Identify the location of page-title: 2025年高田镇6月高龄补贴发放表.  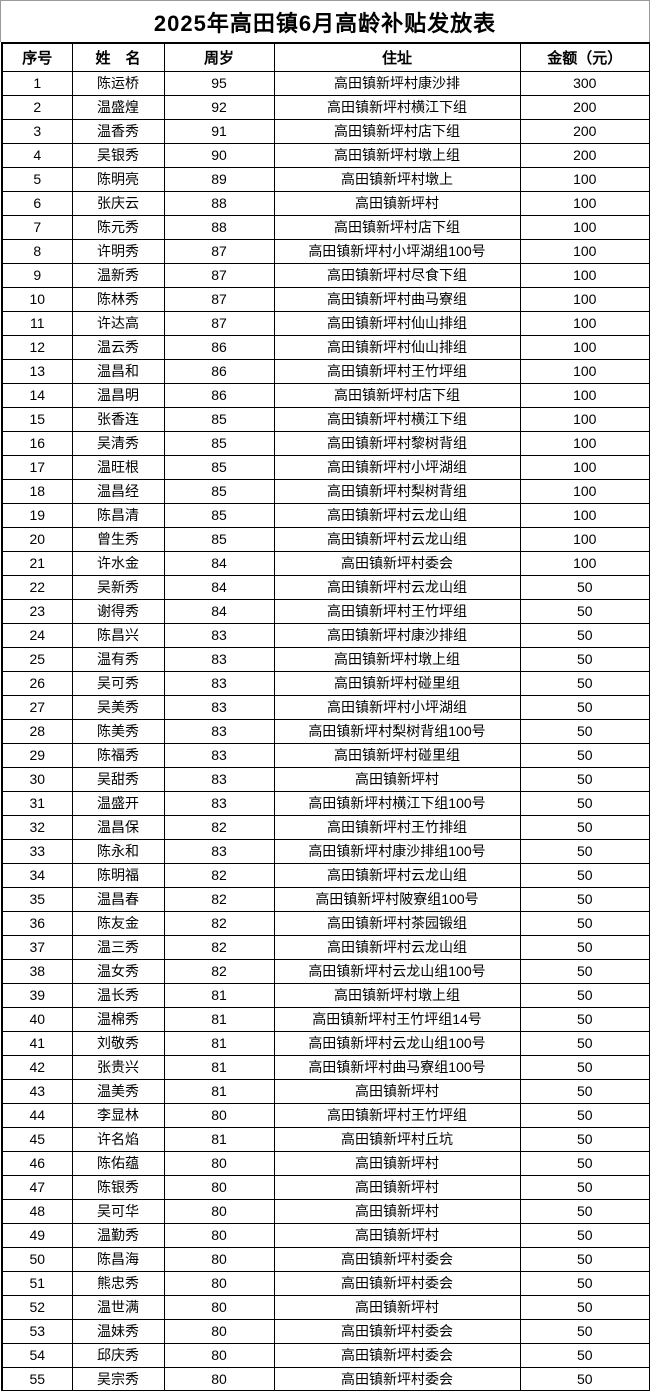
(325, 23).